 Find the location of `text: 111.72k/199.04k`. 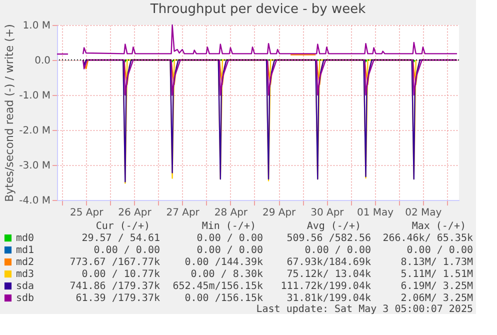

text: 111.72k/199.04k is located at coordinates (325, 286).